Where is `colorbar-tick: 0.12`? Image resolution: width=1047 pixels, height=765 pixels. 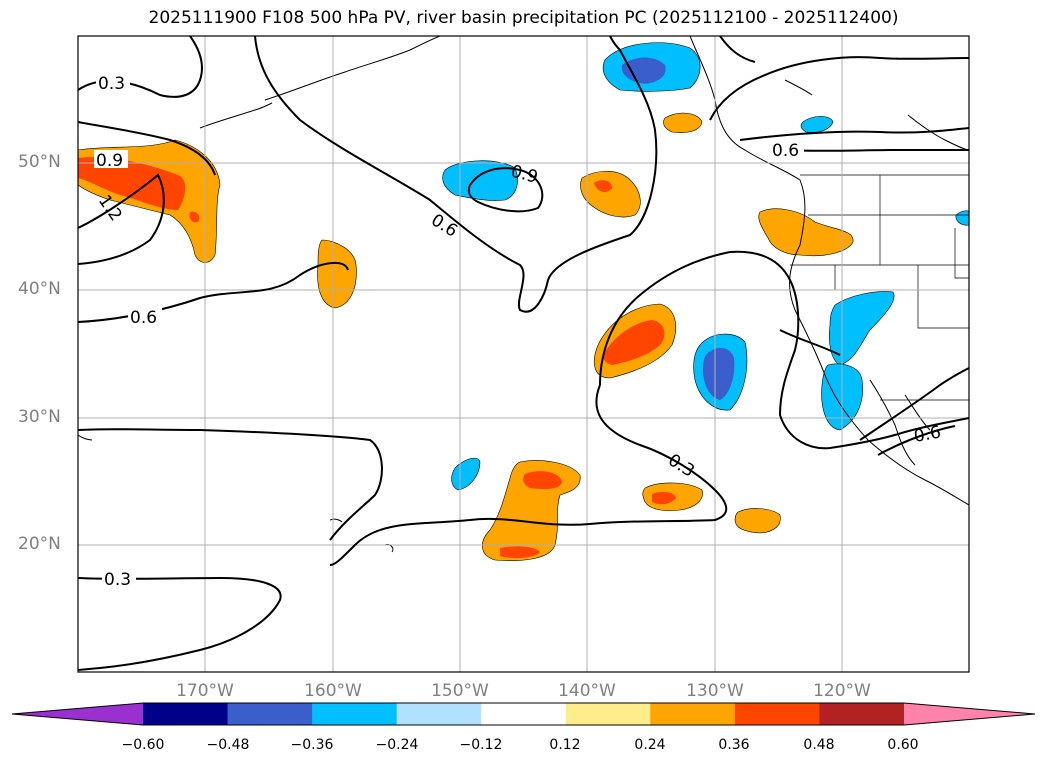
colorbar-tick: 0.12 is located at coordinates (565, 745).